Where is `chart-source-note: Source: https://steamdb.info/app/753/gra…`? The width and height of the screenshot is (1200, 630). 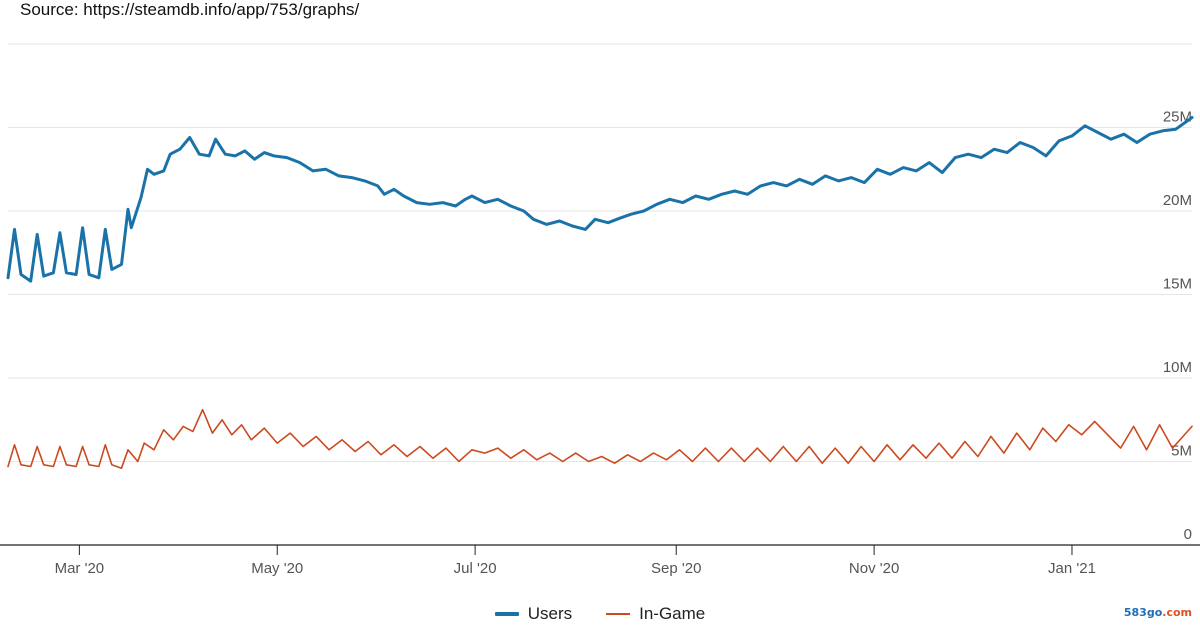 chart-source-note: Source: https://steamdb.info/app/753/gra… is located at coordinates (190, 9).